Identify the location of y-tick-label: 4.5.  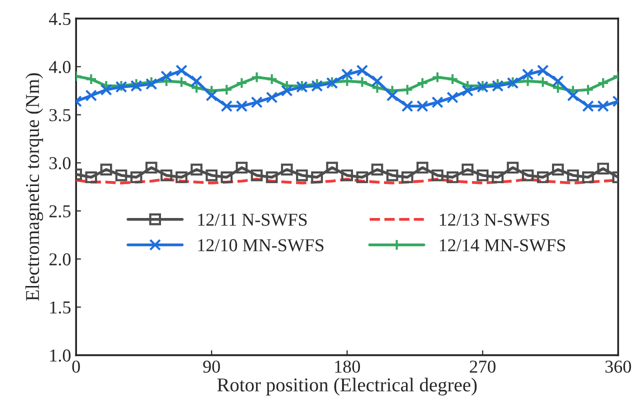
(60, 19).